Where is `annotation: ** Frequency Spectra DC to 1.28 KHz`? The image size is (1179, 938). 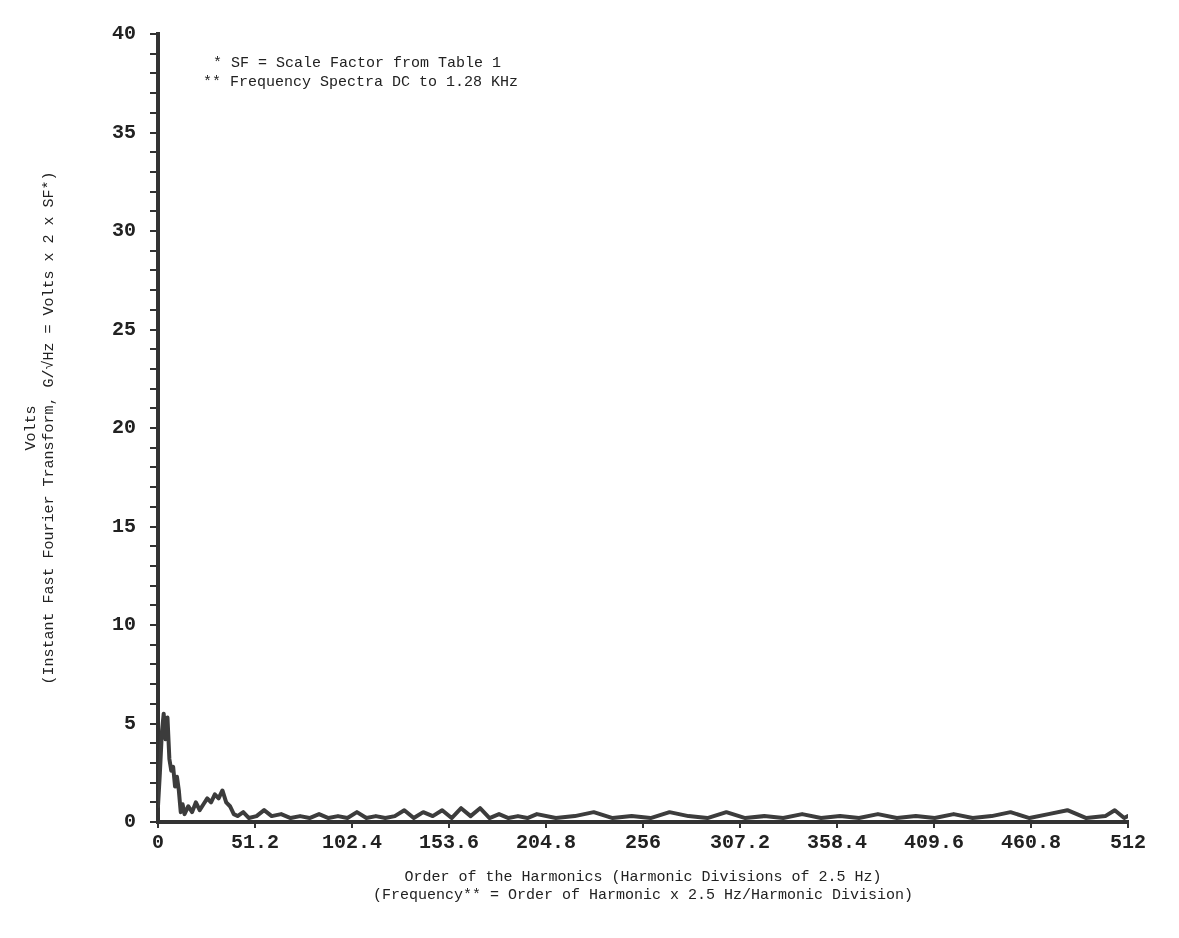 annotation: ** Frequency Spectra DC to 1.28 KHz is located at coordinates (361, 83).